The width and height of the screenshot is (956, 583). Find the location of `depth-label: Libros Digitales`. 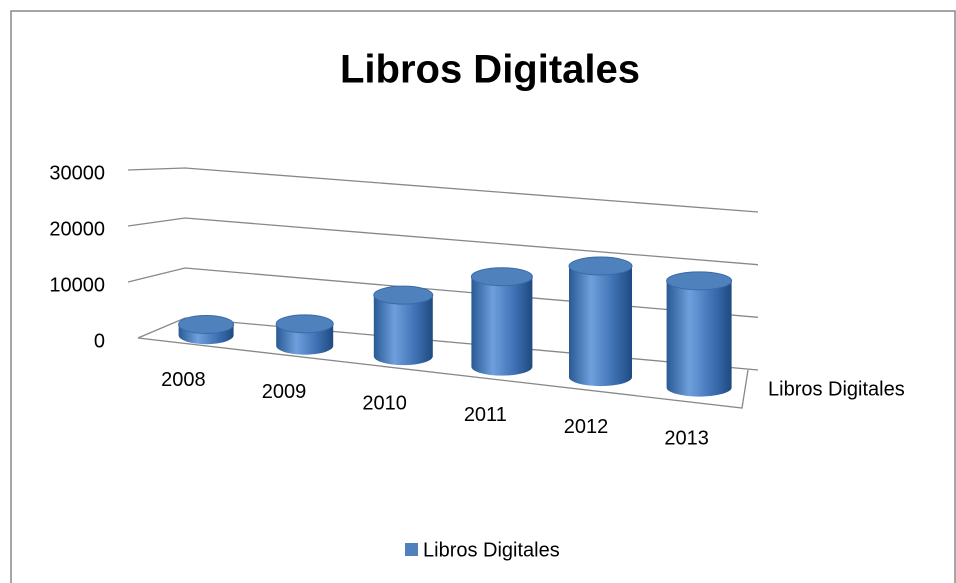

depth-label: Libros Digitales is located at coordinates (836, 389).